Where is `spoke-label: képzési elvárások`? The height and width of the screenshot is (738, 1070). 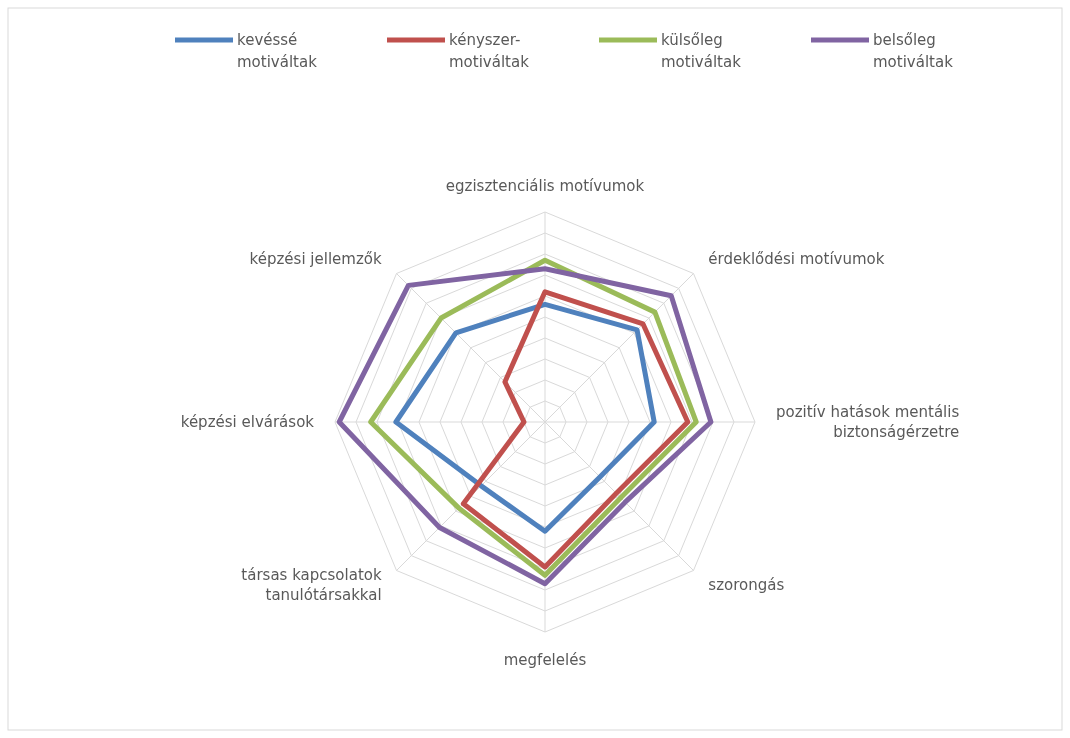 spoke-label: képzési elvárások is located at coordinates (247, 422).